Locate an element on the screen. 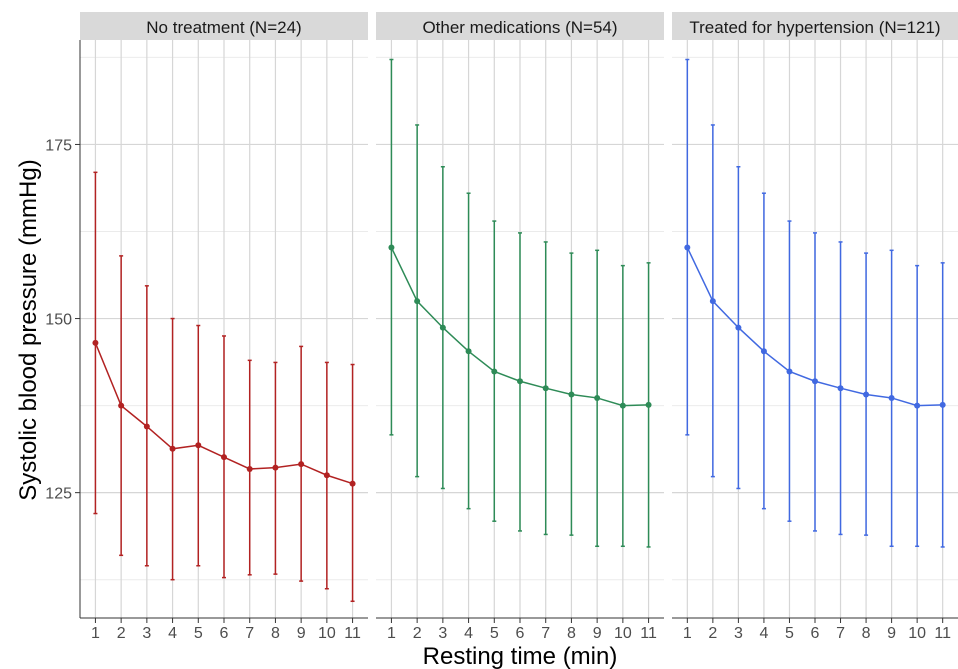  y-tick-label: 125 is located at coordinates (58, 494).